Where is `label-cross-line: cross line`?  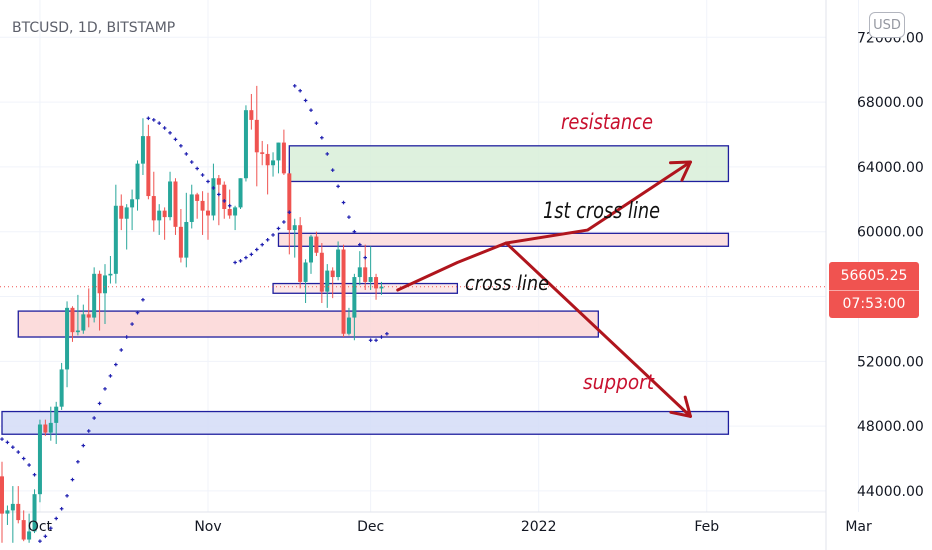 label-cross-line: cross line is located at coordinates (507, 283).